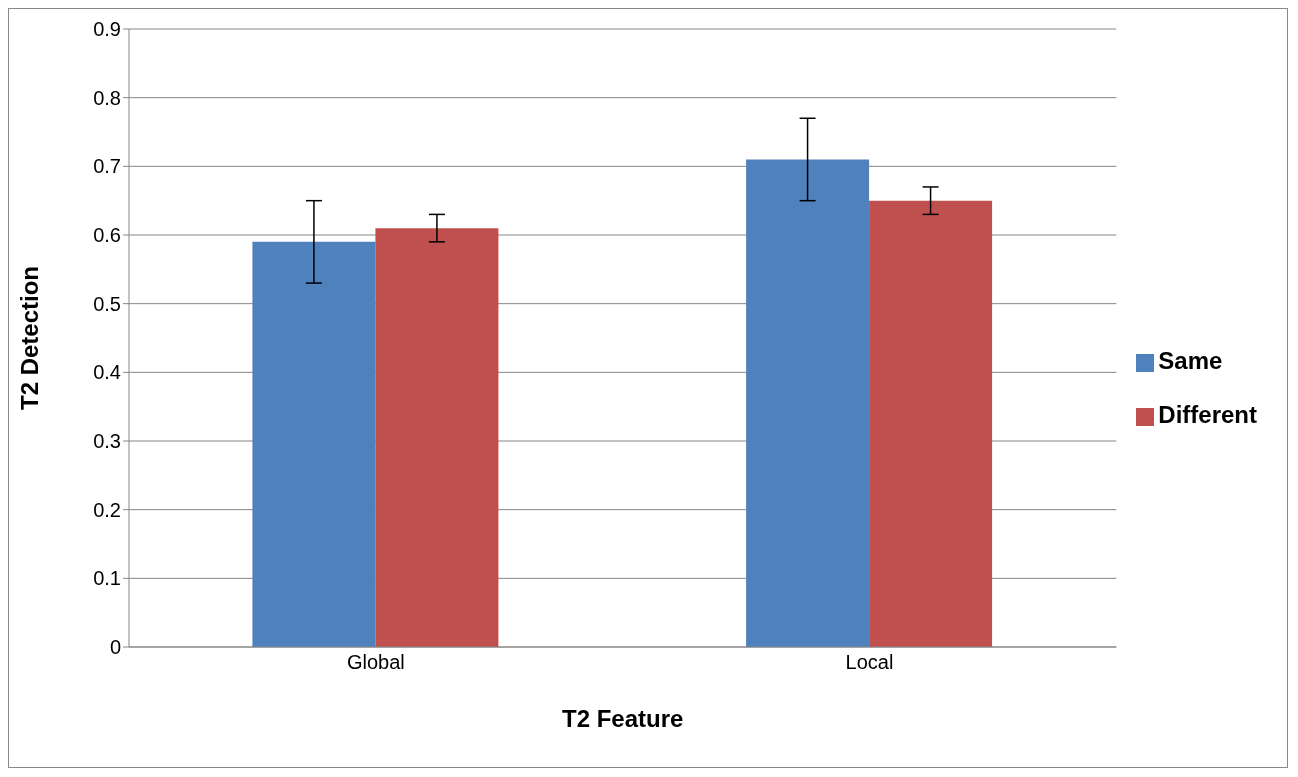  I want to click on x-axis-title: T2 Feature, so click(622, 718).